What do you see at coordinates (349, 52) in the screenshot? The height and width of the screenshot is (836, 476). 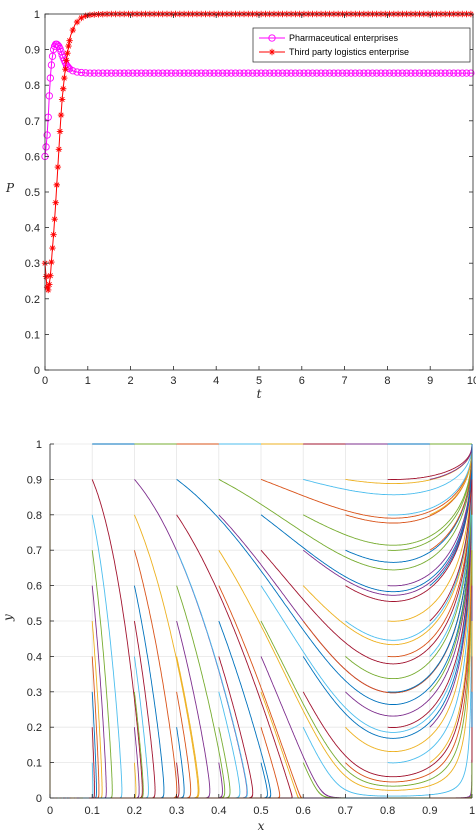 I see `legend-entry-label: Third party logistics enterprise` at bounding box center [349, 52].